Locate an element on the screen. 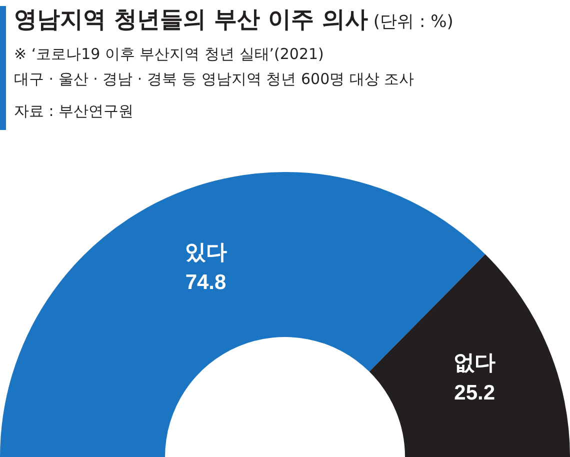 This screenshot has width=570, height=457. data-label: 25.2 is located at coordinates (475, 392).